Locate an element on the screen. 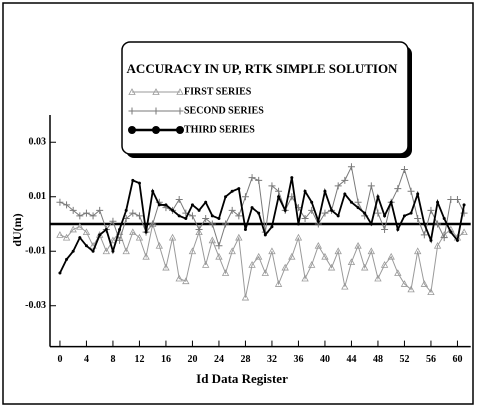 The width and height of the screenshot is (477, 408). legend-label: SECOND SERIES is located at coordinates (224, 110).